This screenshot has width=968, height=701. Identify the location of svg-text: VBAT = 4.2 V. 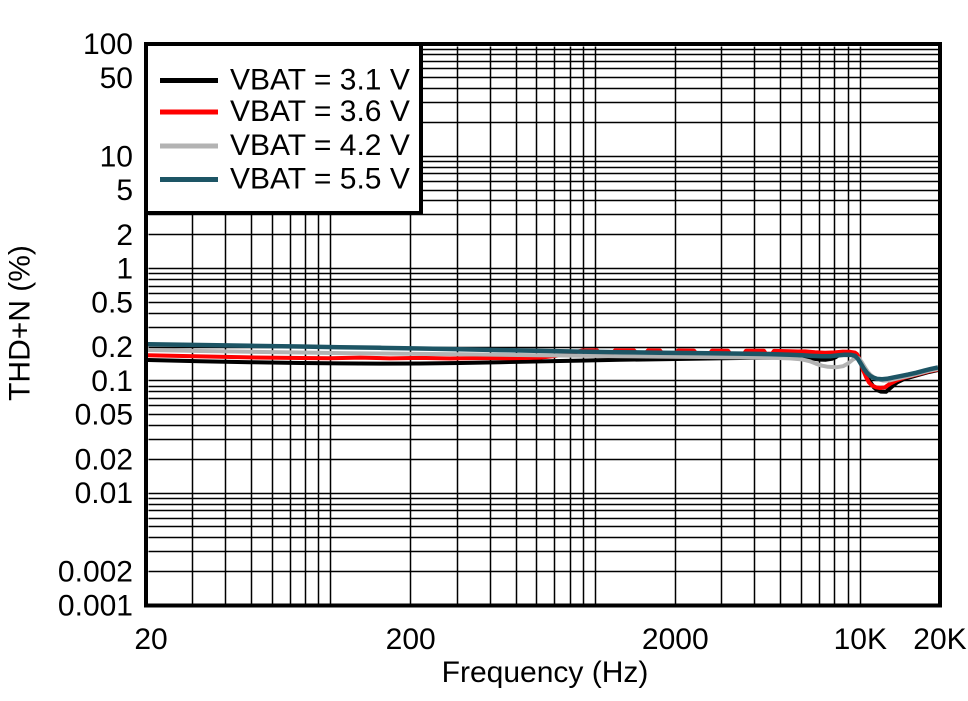
(320, 145).